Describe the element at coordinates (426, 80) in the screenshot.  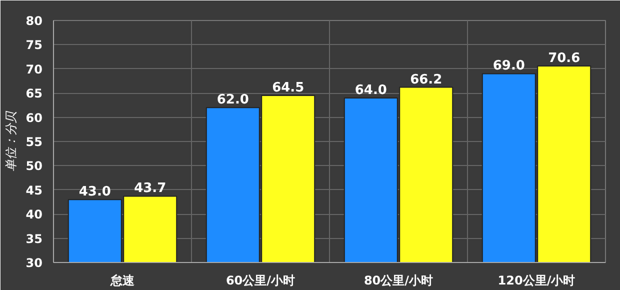
I see `data-label: 66.2` at that location.